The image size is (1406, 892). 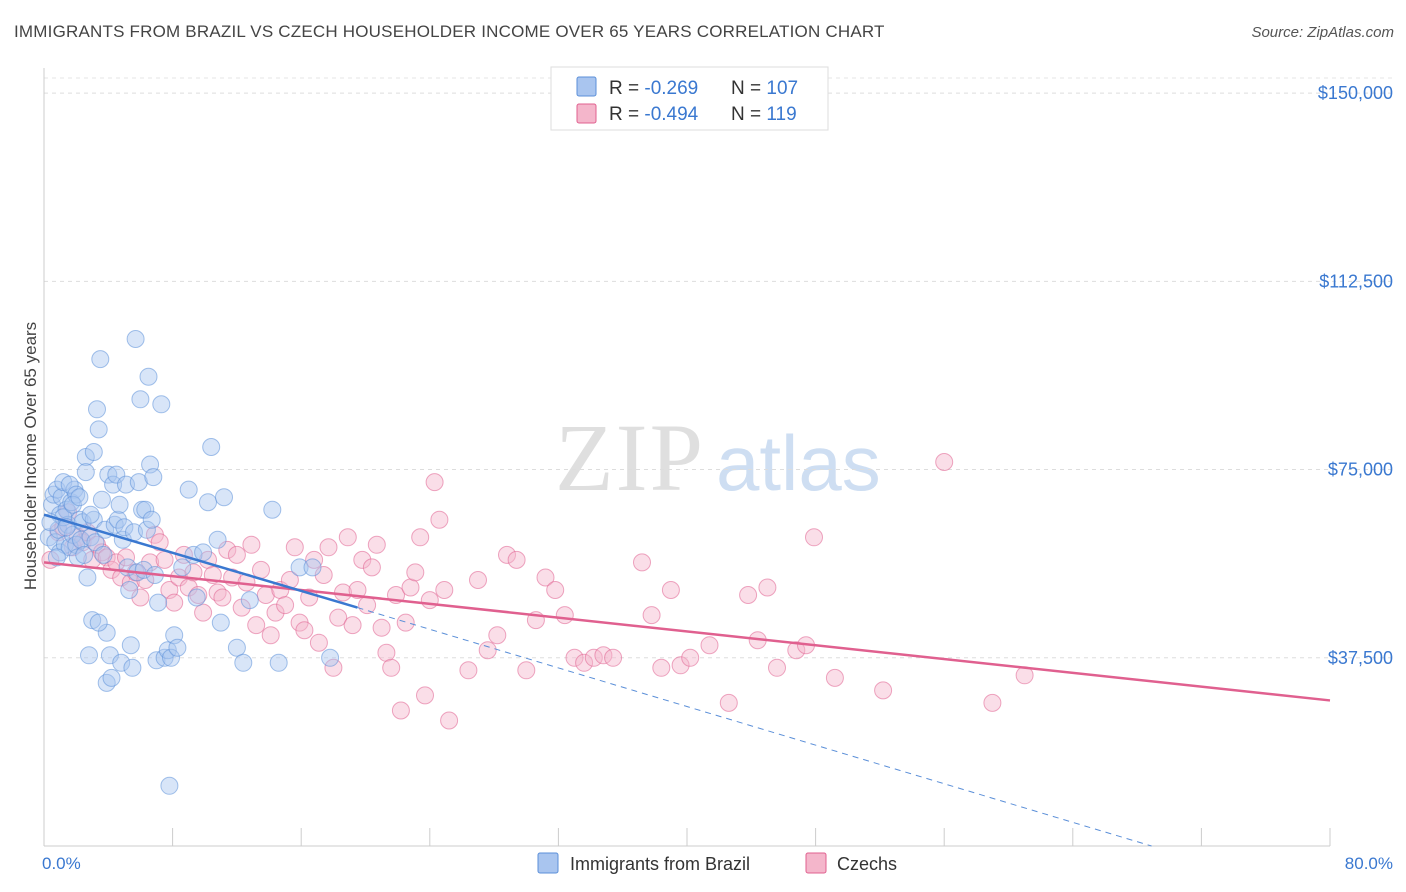 I want to click on y-tick-label: $150,000, so click(x=1355, y=93).